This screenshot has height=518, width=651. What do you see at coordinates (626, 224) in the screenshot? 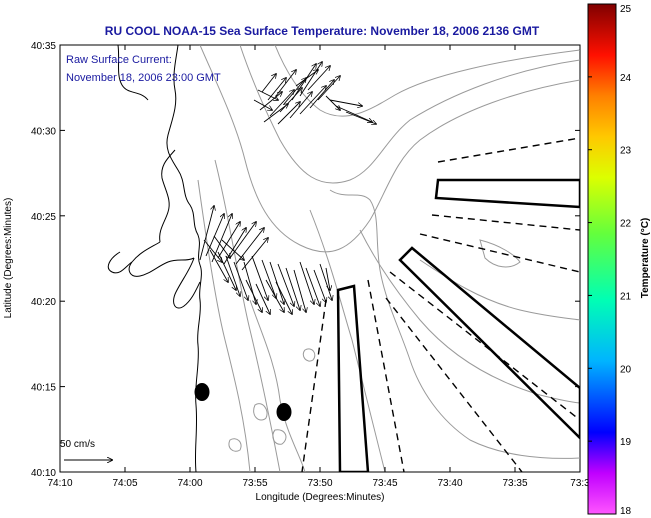
I see `colorbar-tick-label: 22` at bounding box center [626, 224].